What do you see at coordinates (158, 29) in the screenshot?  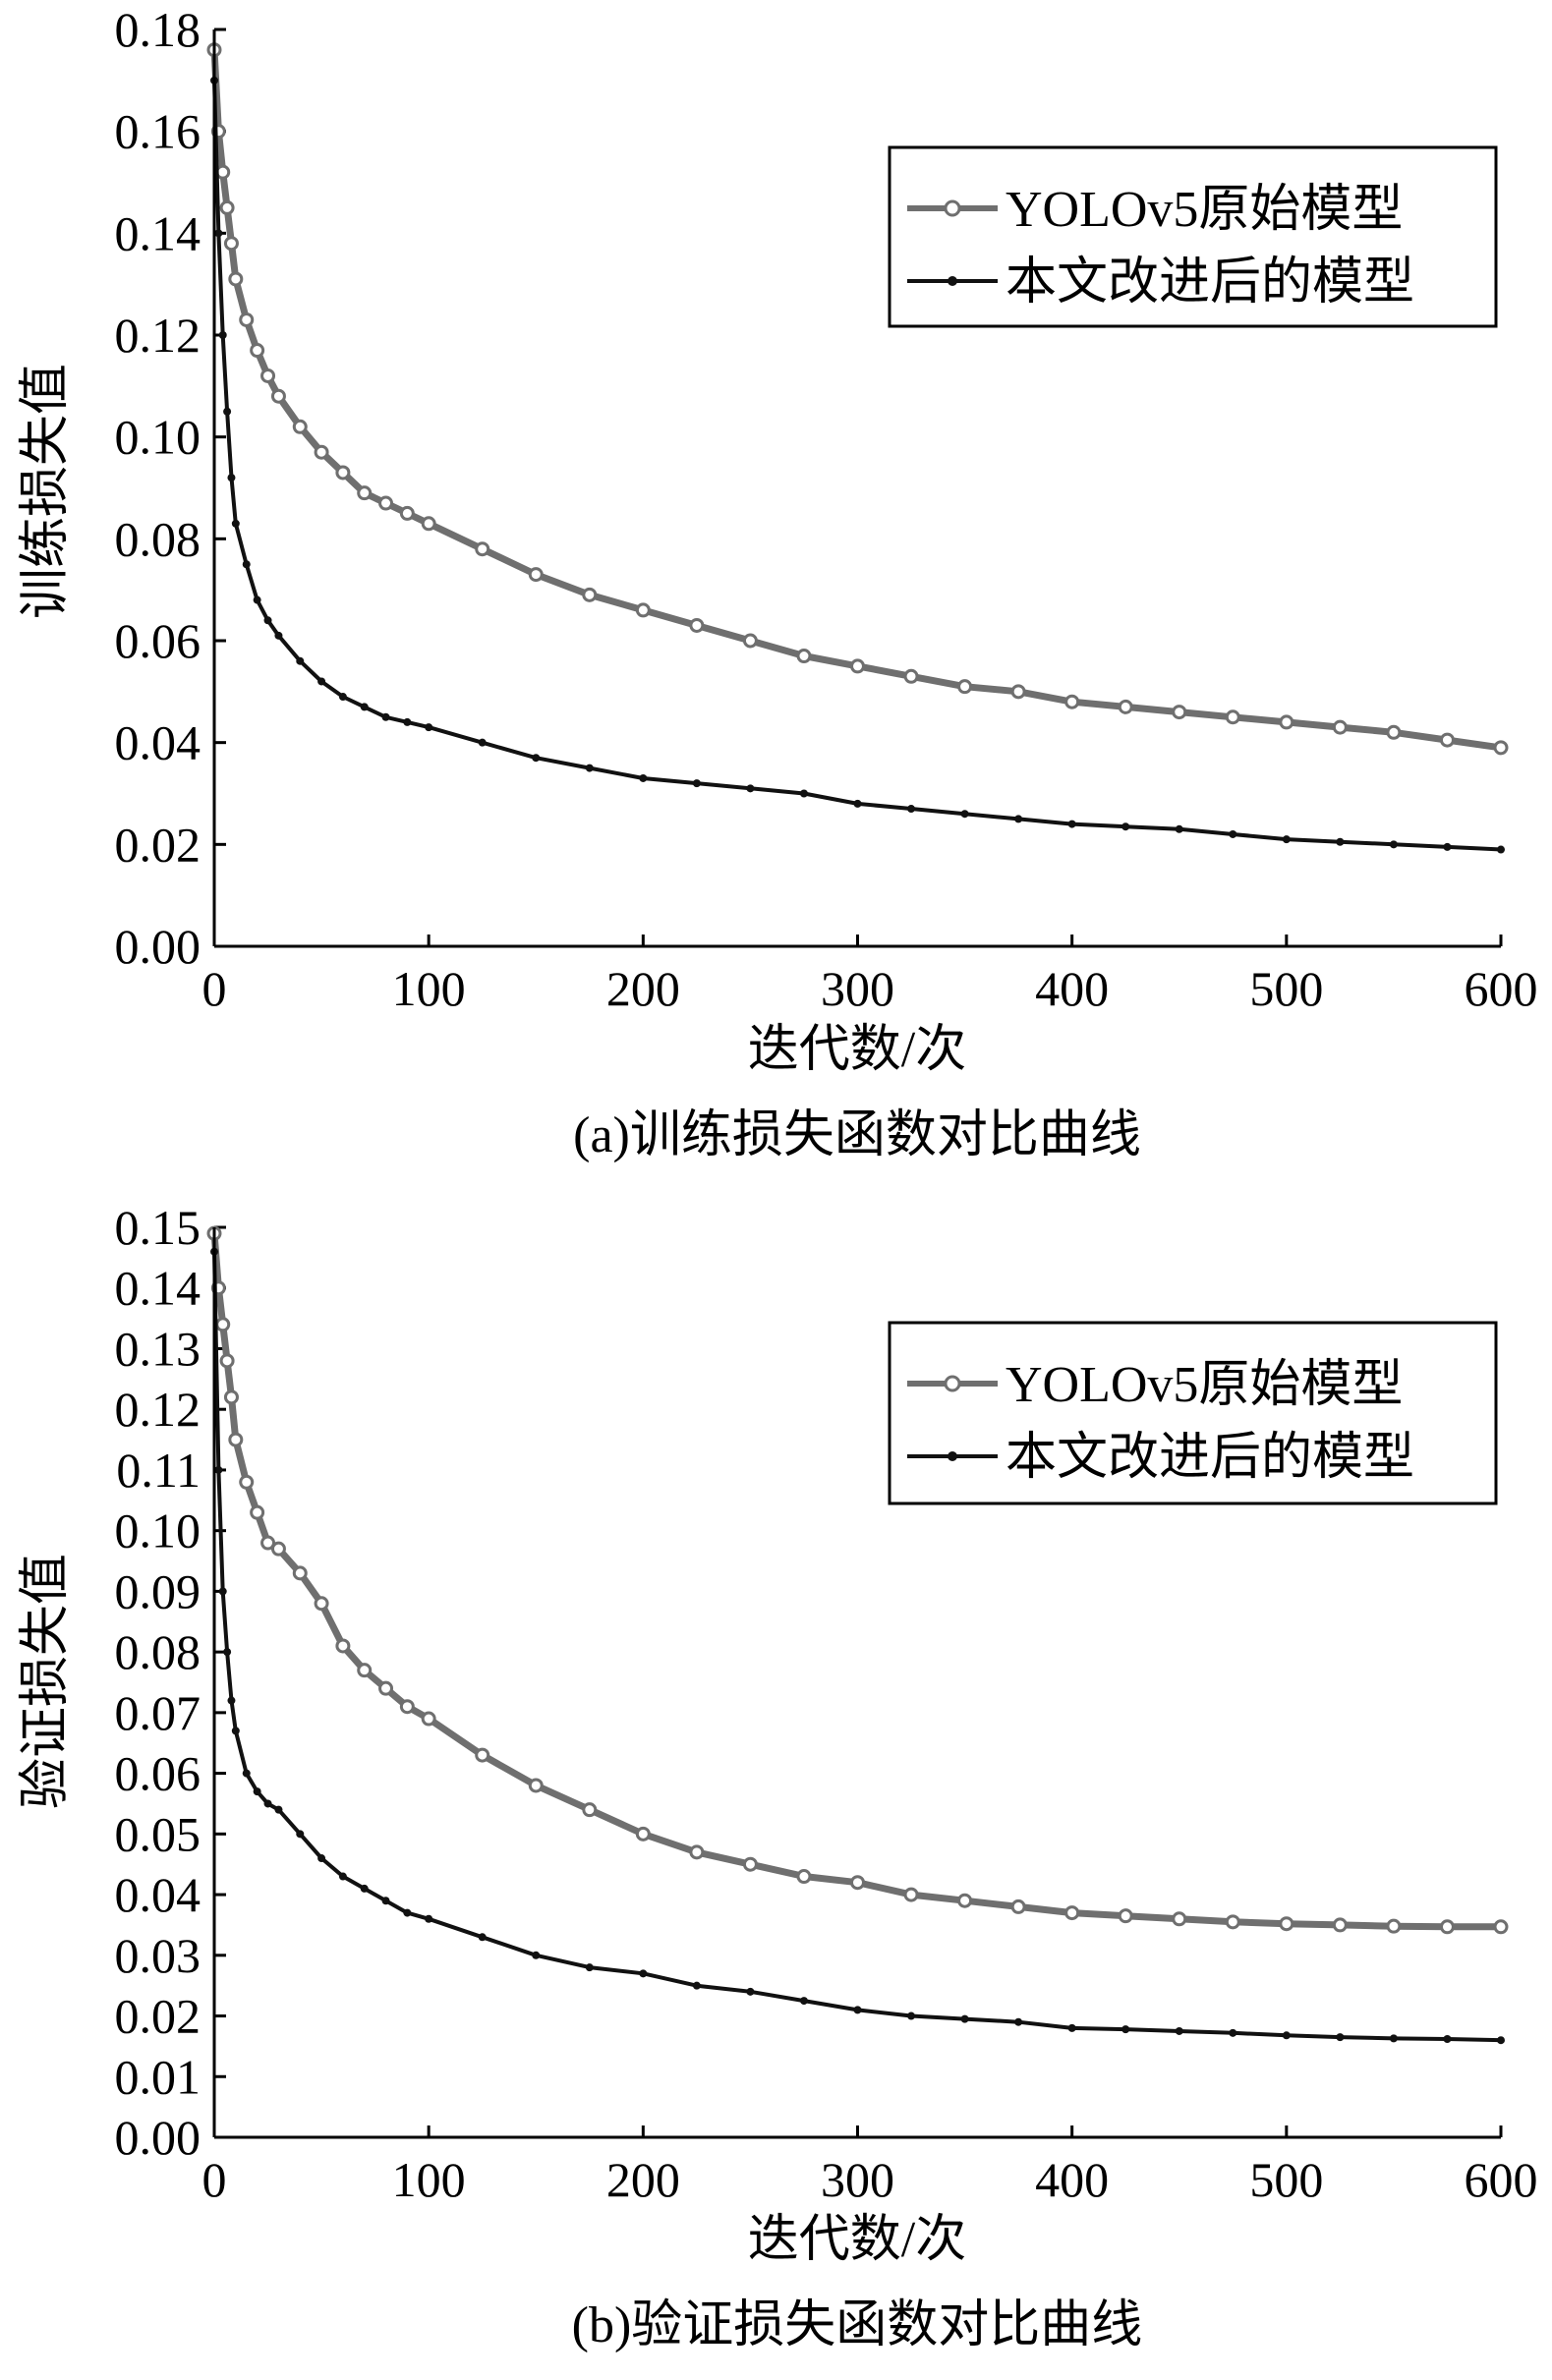 I see `y-tick-label: 0.18` at bounding box center [158, 29].